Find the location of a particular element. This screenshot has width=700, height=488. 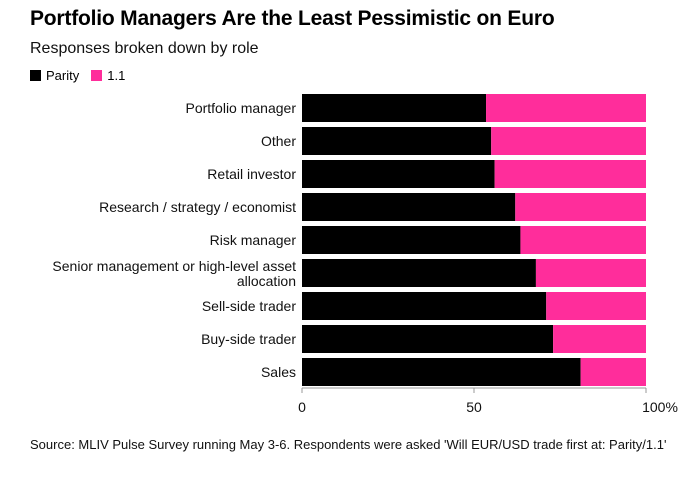

x-tick-label-1: 50 is located at coordinates (474, 407).